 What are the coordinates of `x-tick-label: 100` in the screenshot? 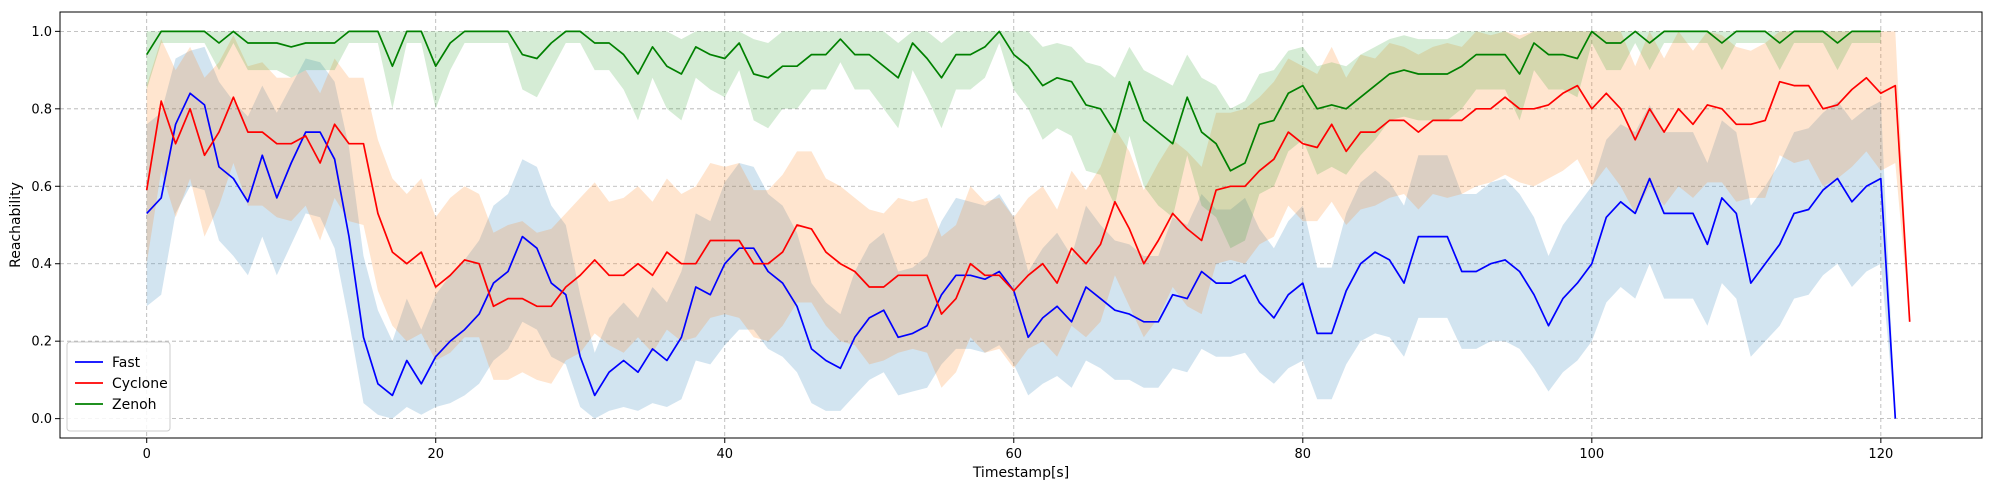 It's located at (1591, 454).